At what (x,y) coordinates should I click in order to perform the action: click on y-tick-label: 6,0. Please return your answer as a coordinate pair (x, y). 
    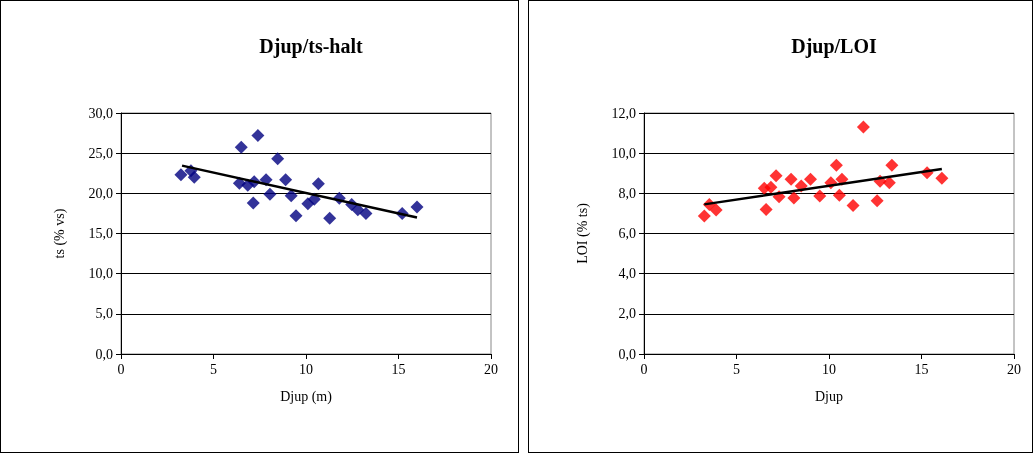
    Looking at the image, I should click on (627, 233).